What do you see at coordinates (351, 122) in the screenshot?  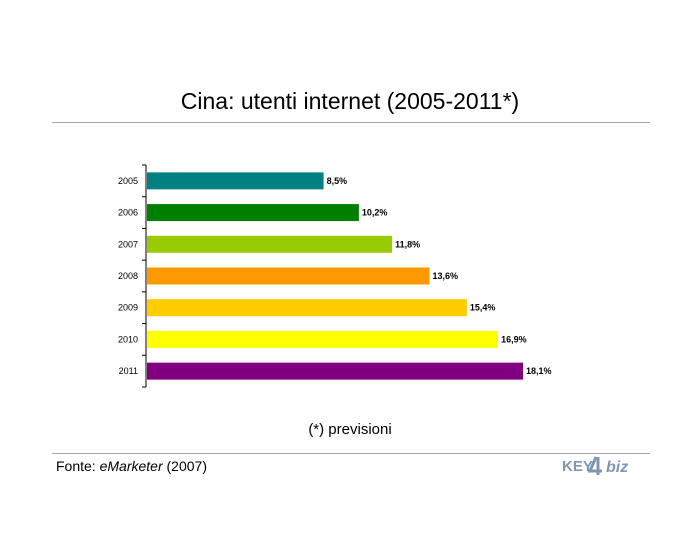 I see `title-divider` at bounding box center [351, 122].